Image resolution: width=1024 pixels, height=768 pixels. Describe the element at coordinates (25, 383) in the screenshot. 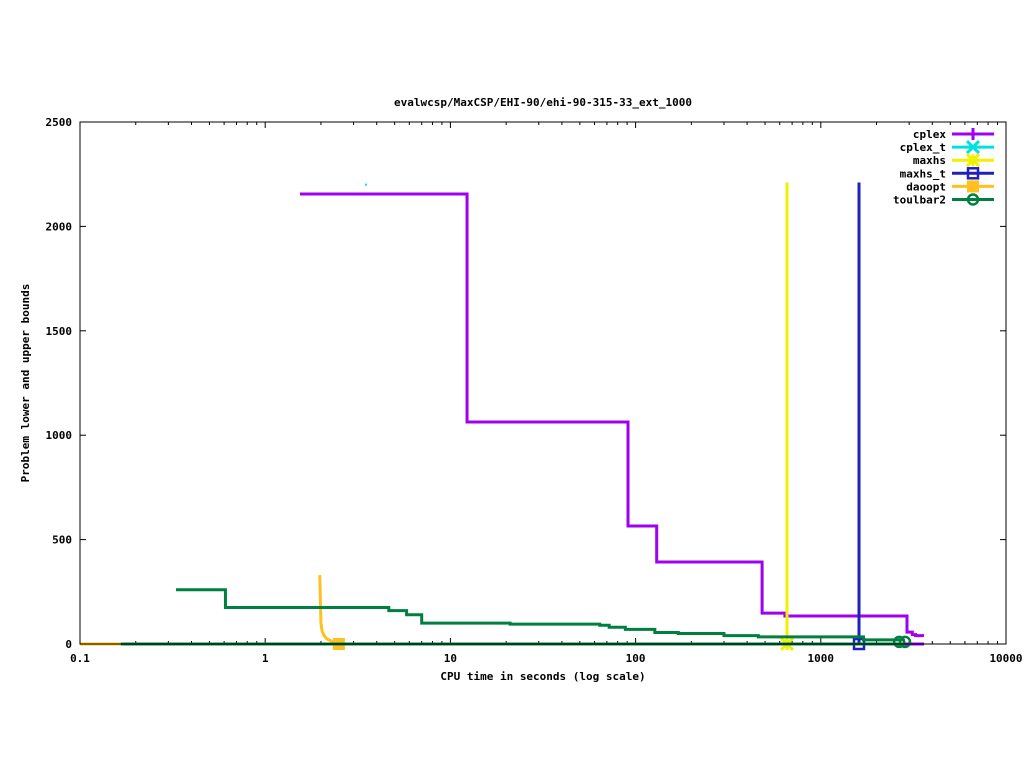

I see `y-axis-label: Problem lower and upper bounds` at that location.